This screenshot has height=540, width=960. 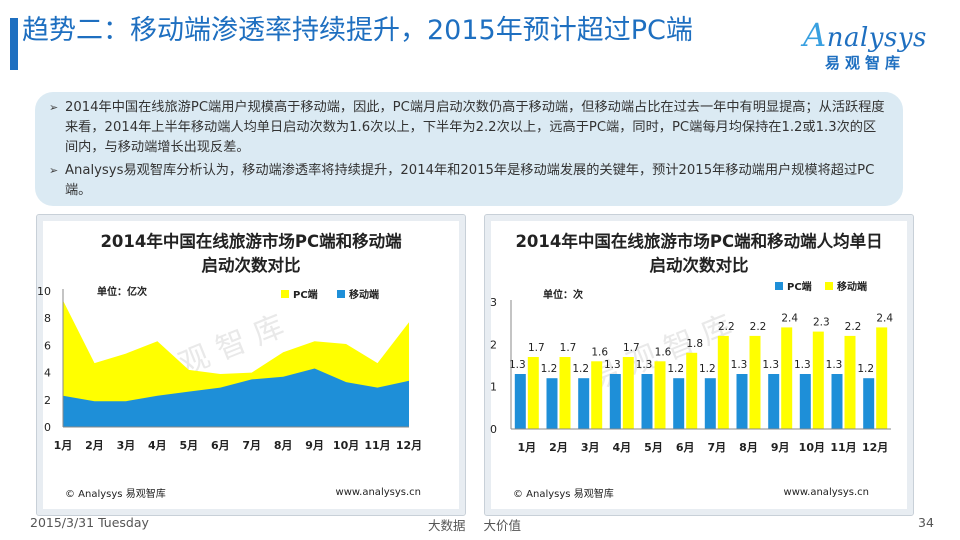 What do you see at coordinates (812, 447) in the screenshot?
I see `x-tick-label: 10月` at bounding box center [812, 447].